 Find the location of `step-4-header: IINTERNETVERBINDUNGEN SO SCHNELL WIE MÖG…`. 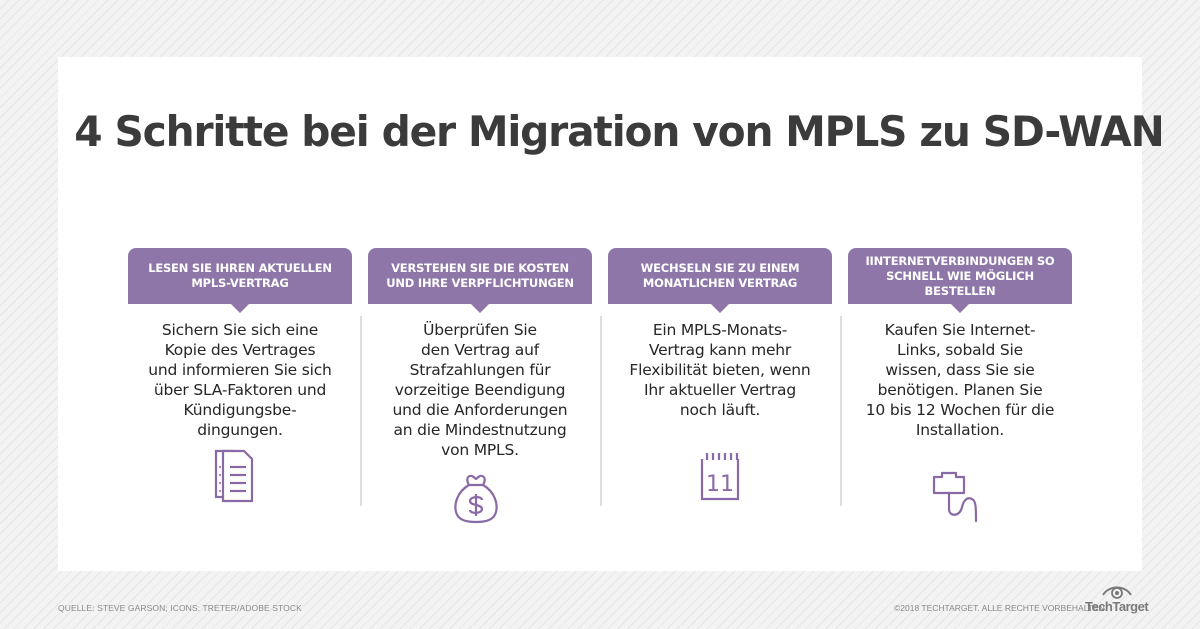

step-4-header: IINTERNETVERBINDUNGEN SO SCHNELL WIE MÖG… is located at coordinates (960, 280).